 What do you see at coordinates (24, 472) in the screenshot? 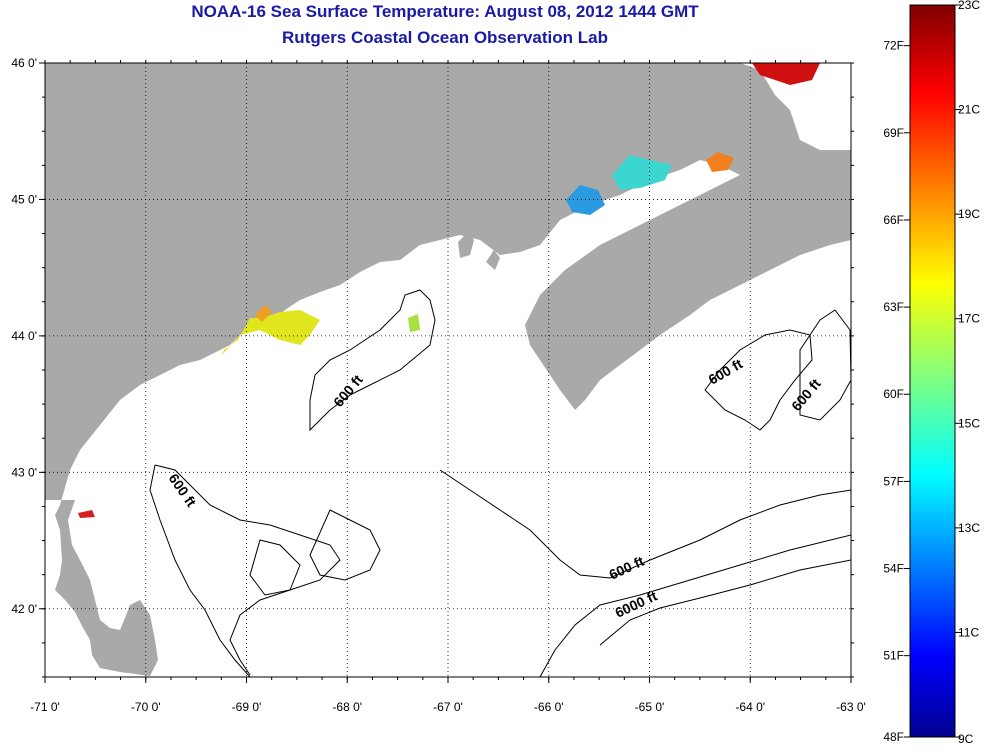
I see `lat-tick-label: 43 0'` at bounding box center [24, 472].